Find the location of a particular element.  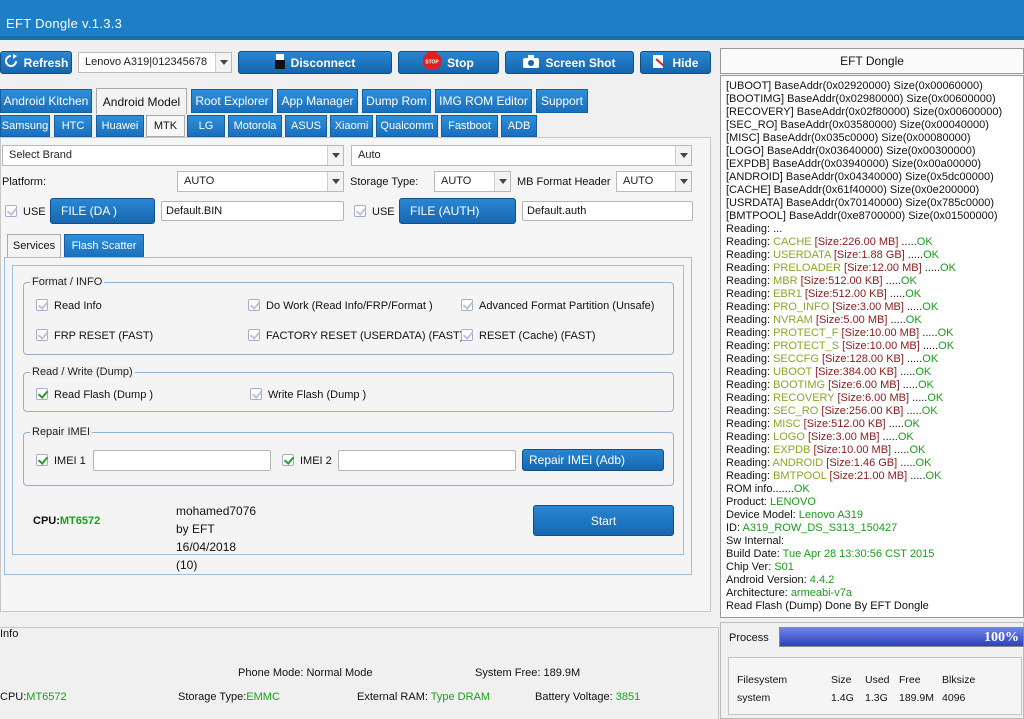

right-panel-title: EFT Dongle is located at coordinates (872, 61).